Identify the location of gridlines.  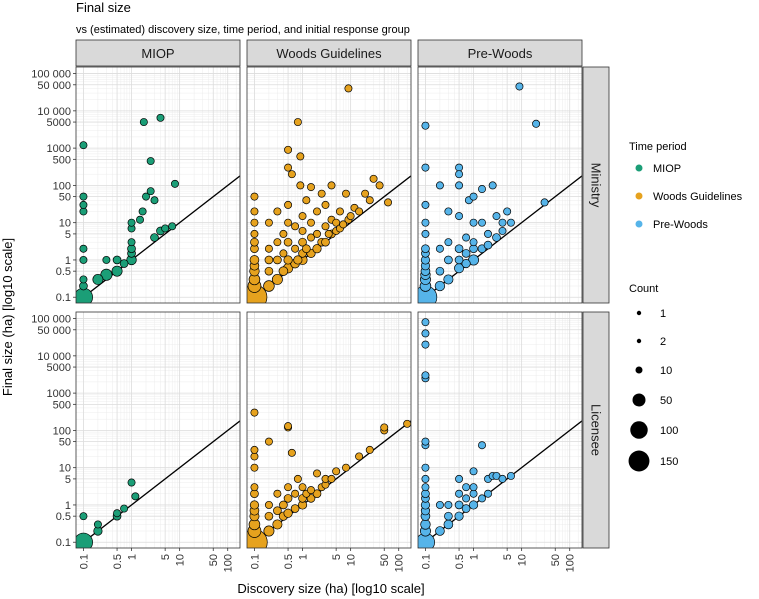
(158, 430).